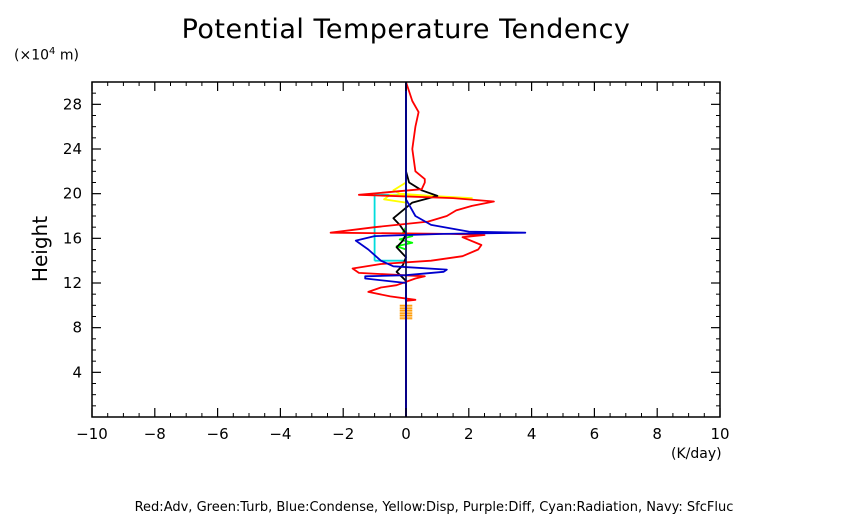  What do you see at coordinates (406, 434) in the screenshot?
I see `x-tick-label: 0` at bounding box center [406, 434].